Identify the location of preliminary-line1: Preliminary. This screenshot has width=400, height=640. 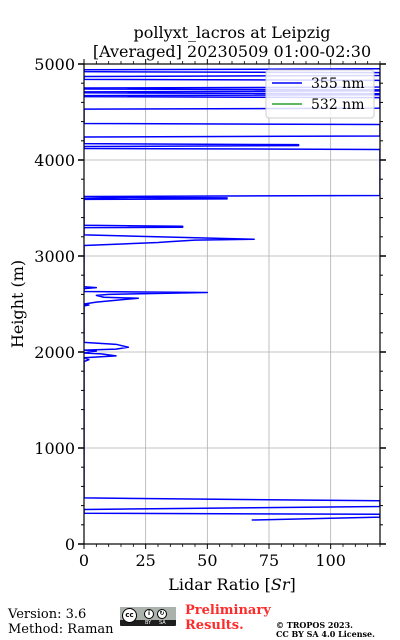
(228, 610).